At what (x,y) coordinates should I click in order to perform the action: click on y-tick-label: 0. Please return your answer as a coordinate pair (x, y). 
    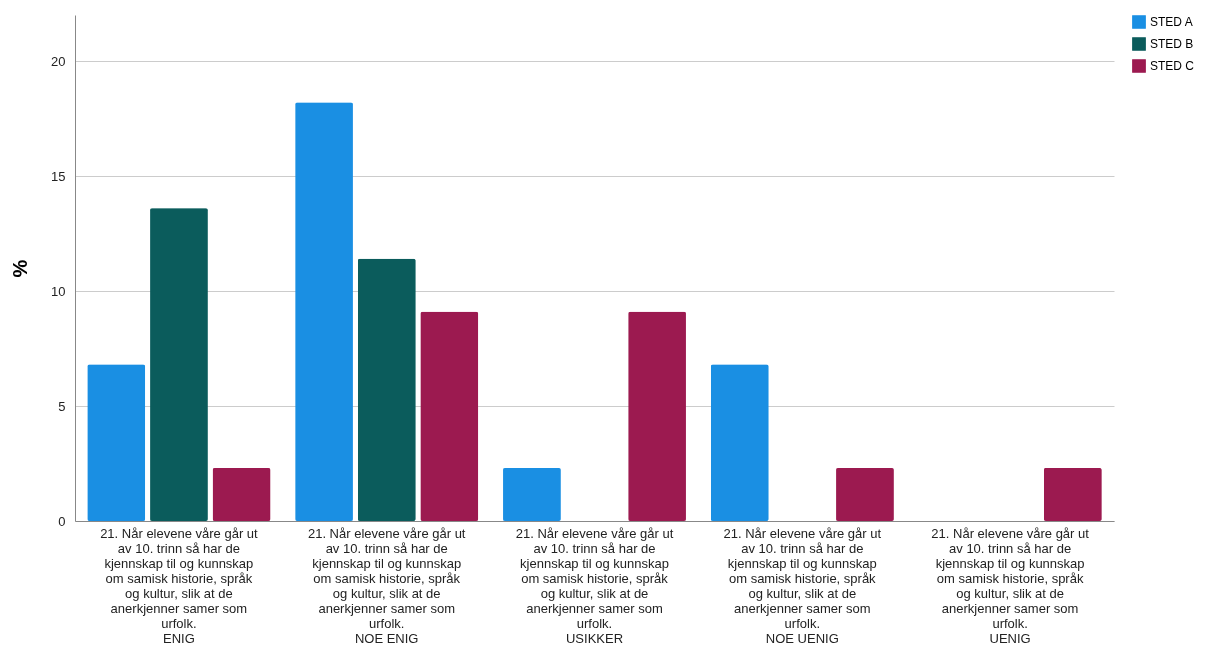
    Looking at the image, I should click on (62, 521).